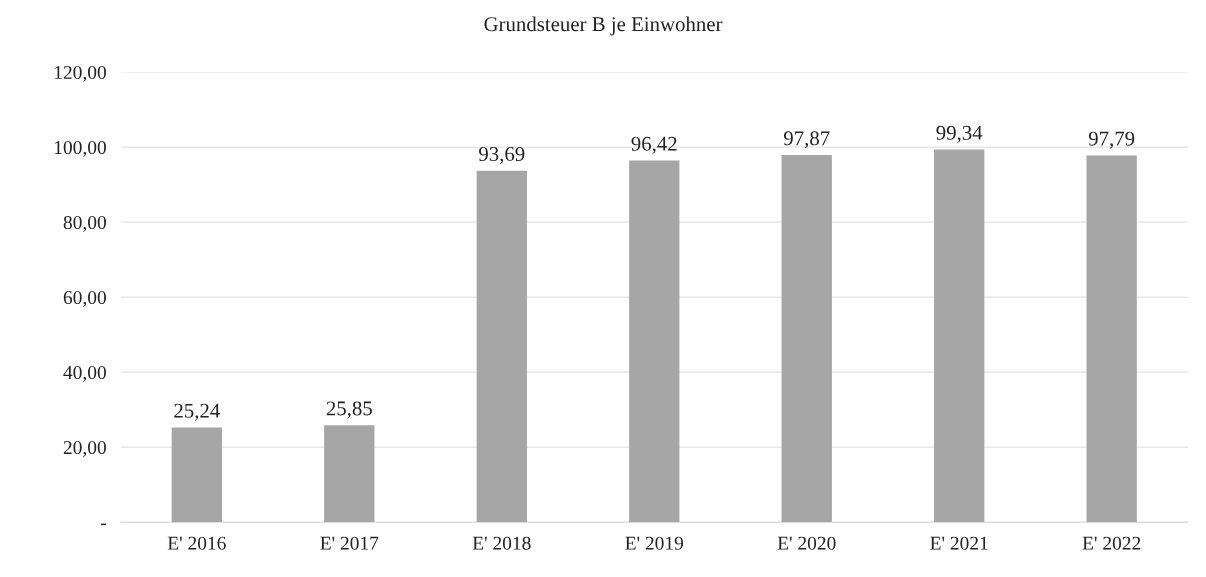 Image resolution: width=1206 pixels, height=577 pixels. I want to click on y-tick-label: 60,00, so click(84, 298).